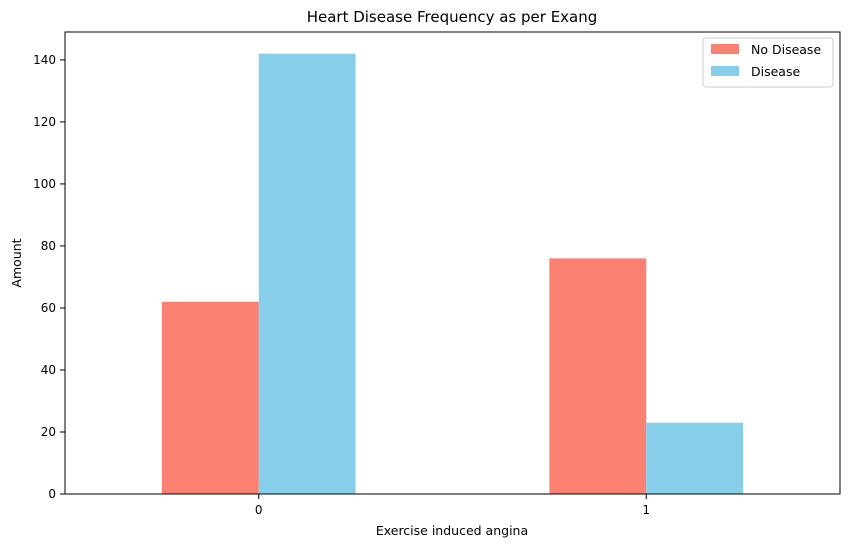  I want to click on legend-swatch-no-disease, so click(725, 49).